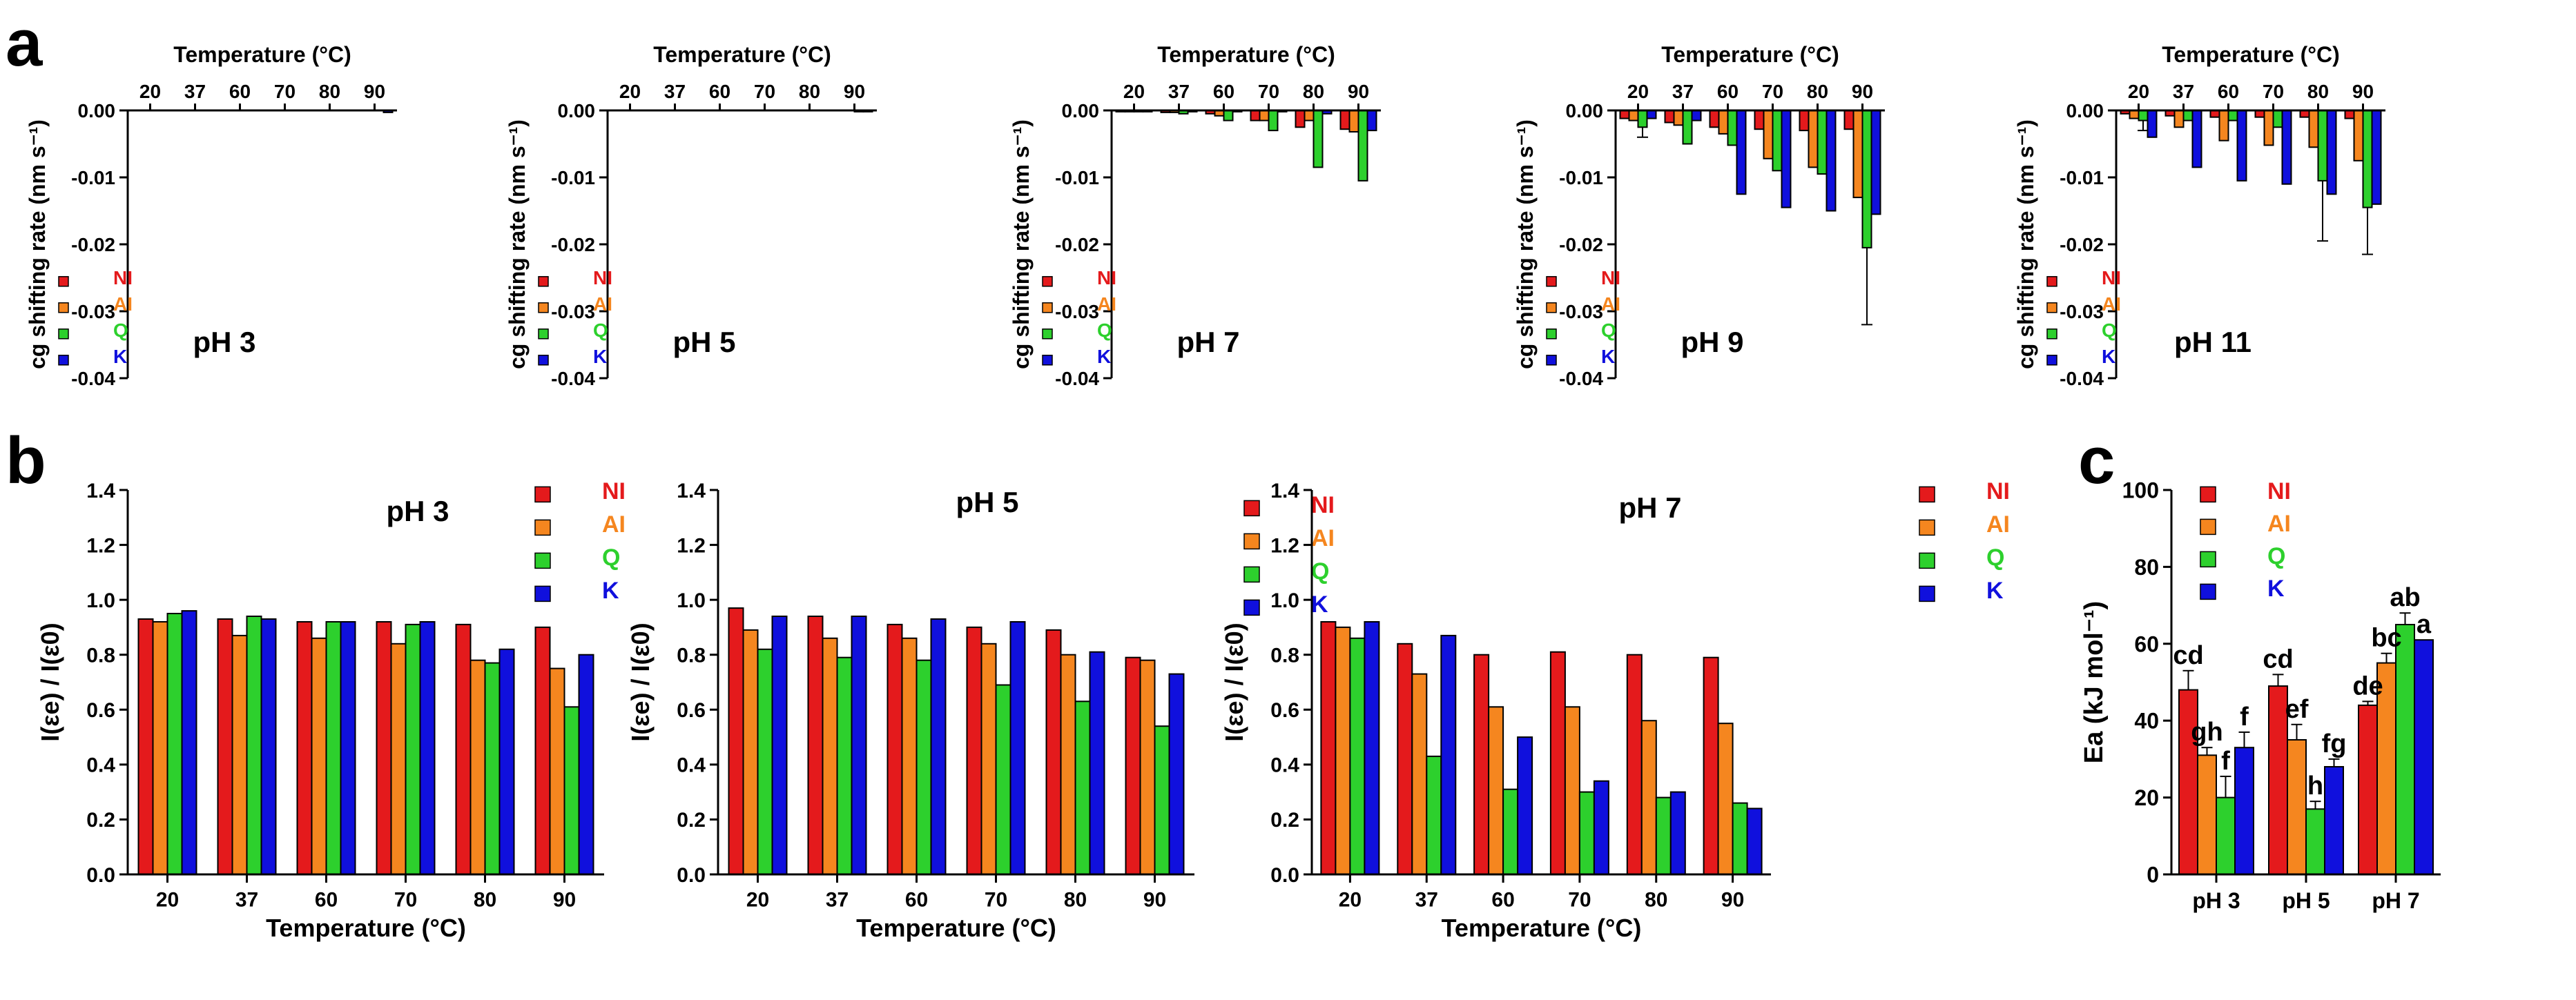 This screenshot has width=2576, height=1000. I want to click on bar-annotation: f, so click(2226, 762).